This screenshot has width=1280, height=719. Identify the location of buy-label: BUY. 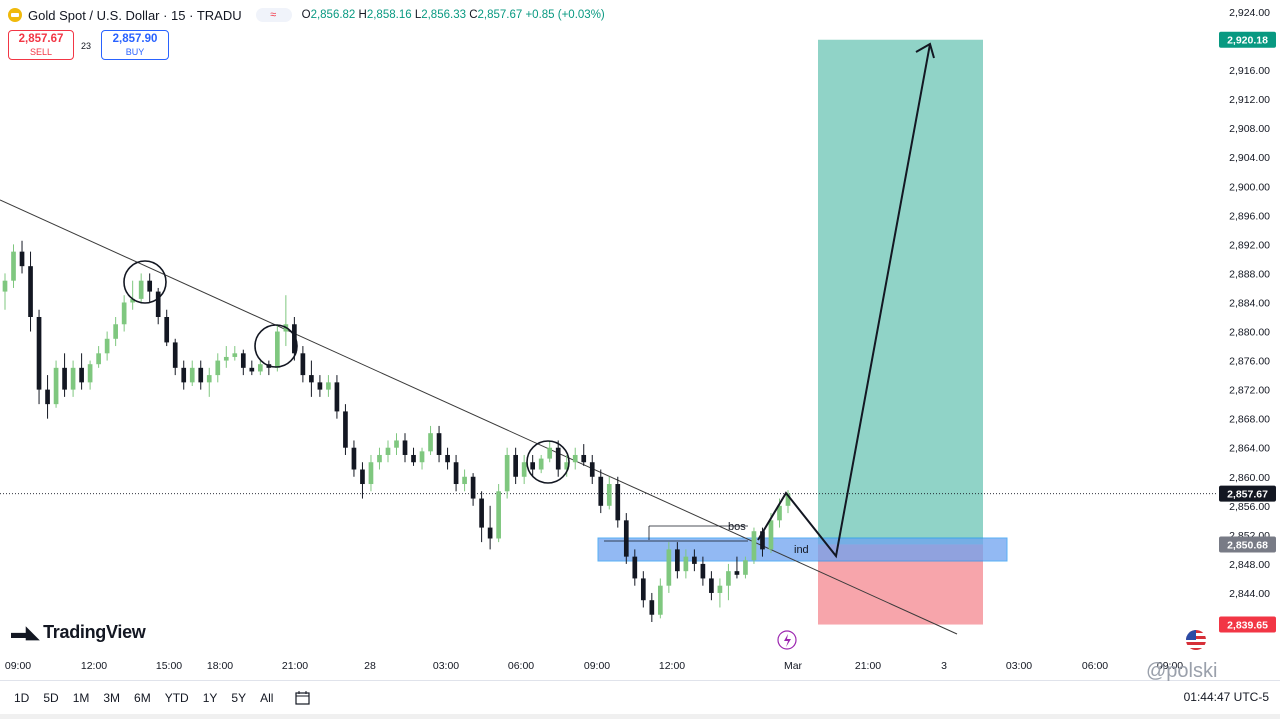
(135, 52).